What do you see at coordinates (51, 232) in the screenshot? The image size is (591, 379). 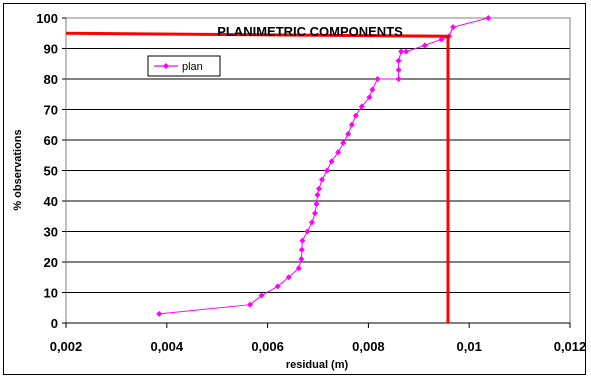 I see `y-tick-label: 30` at bounding box center [51, 232].